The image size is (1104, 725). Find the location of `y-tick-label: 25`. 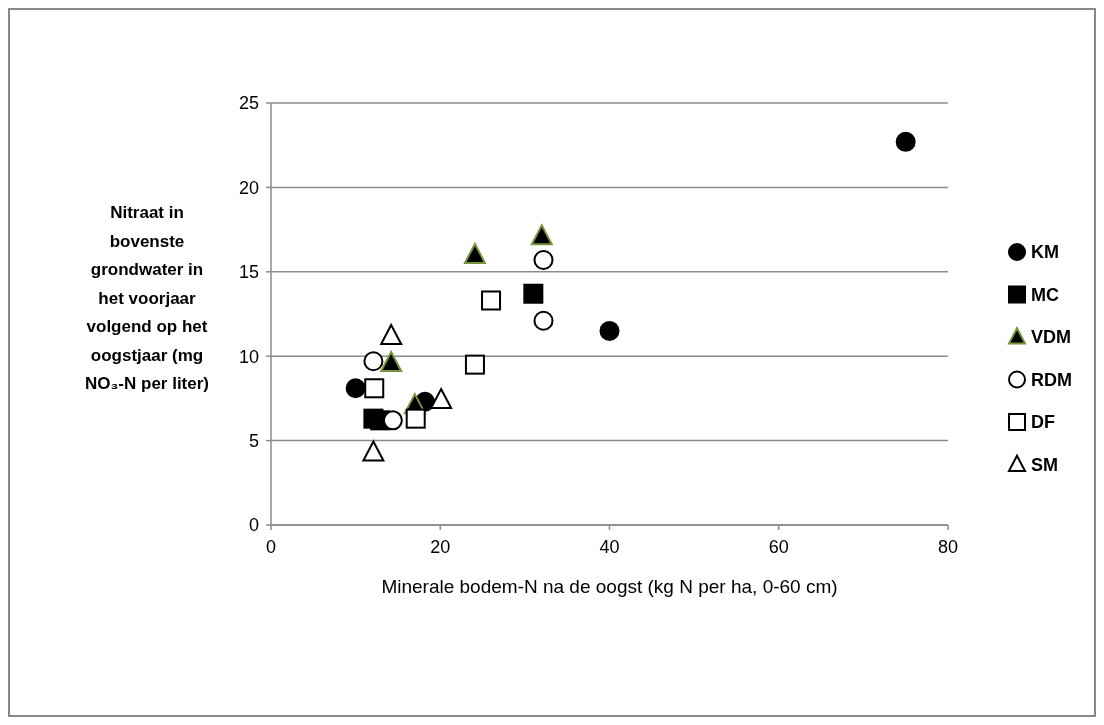

y-tick-label: 25 is located at coordinates (248, 103).